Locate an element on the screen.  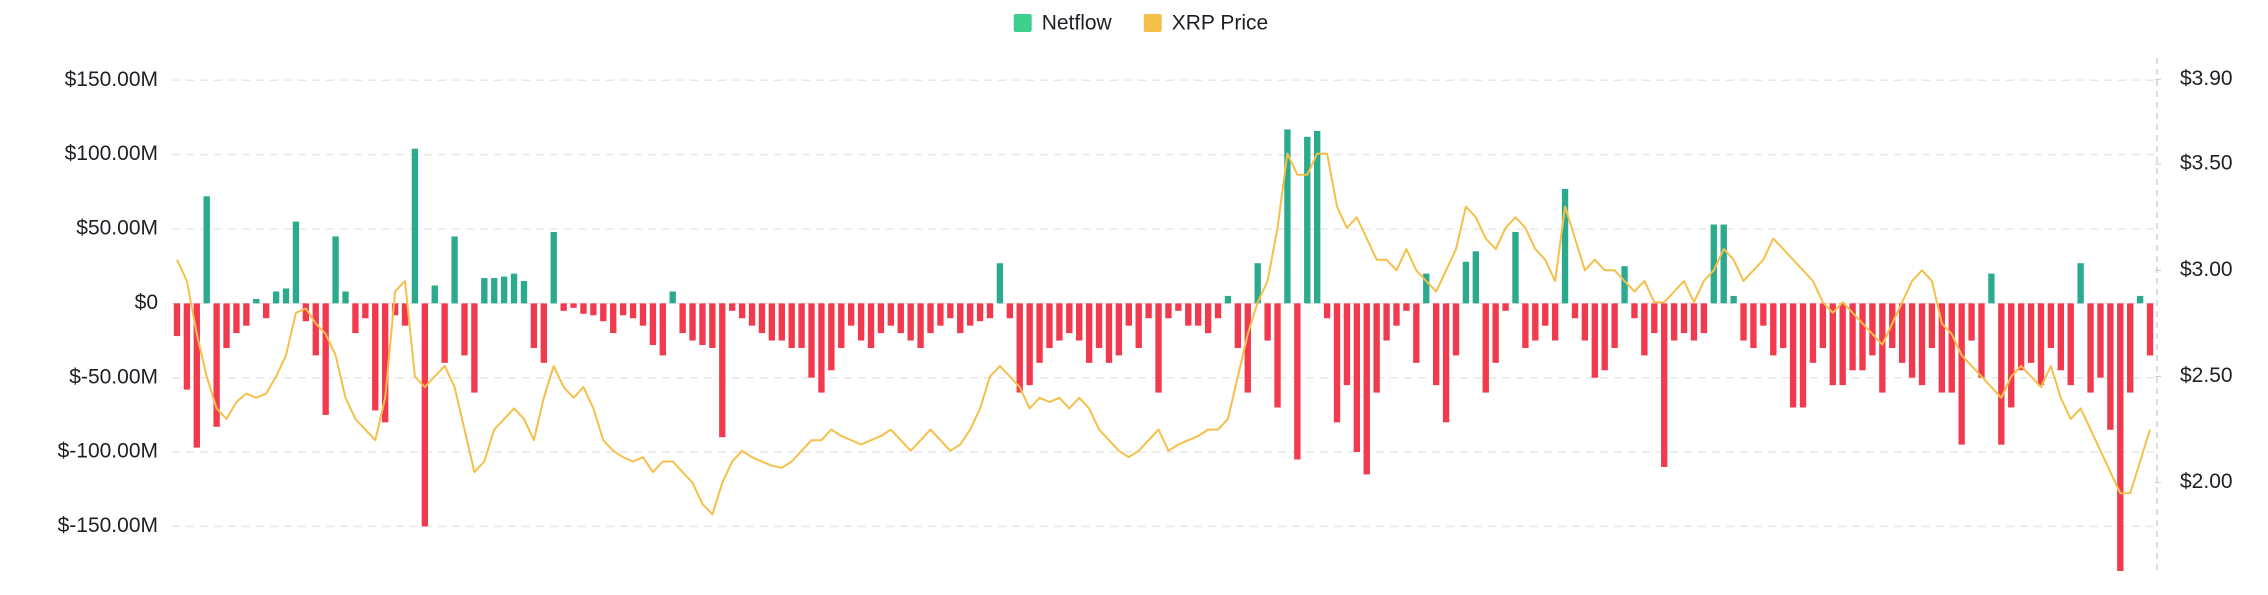
legend-label: Netflow is located at coordinates (1077, 23).